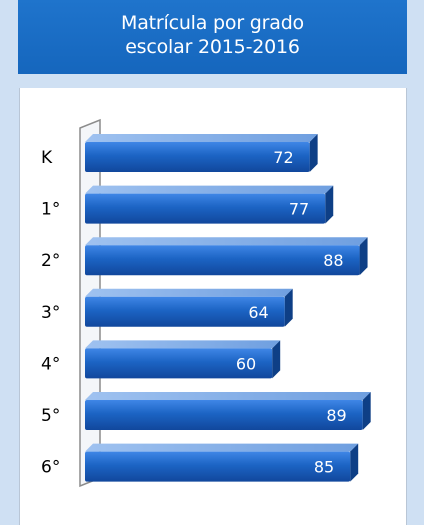 The image size is (424, 525). I want to click on category-label: K, so click(47, 158).